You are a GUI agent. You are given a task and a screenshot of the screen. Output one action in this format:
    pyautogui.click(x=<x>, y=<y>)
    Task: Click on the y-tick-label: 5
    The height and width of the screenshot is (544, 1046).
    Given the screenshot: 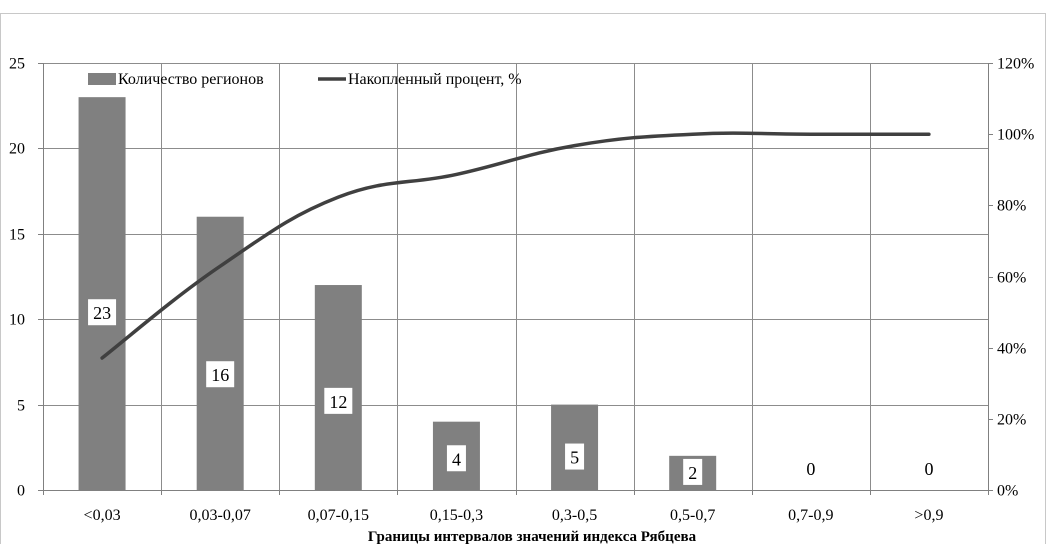 What is the action you would take?
    pyautogui.click(x=21, y=406)
    